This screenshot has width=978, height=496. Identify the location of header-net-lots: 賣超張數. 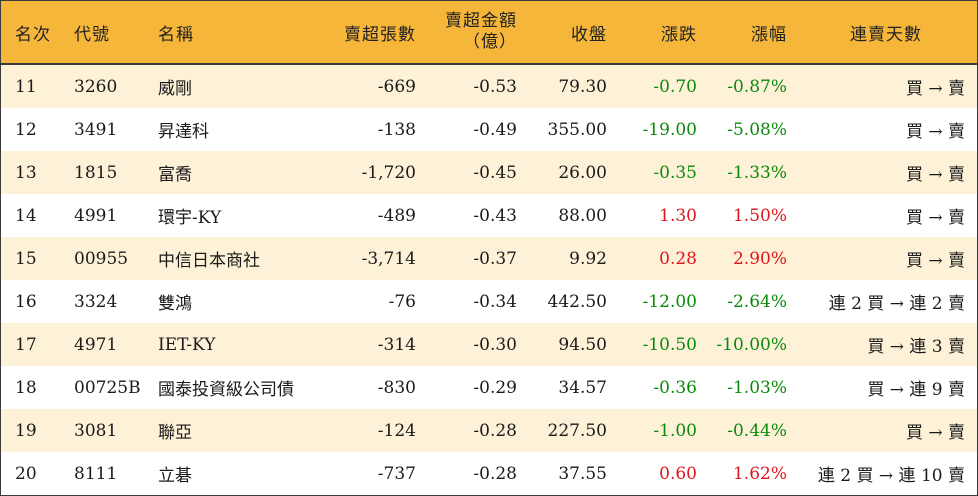
(380, 34).